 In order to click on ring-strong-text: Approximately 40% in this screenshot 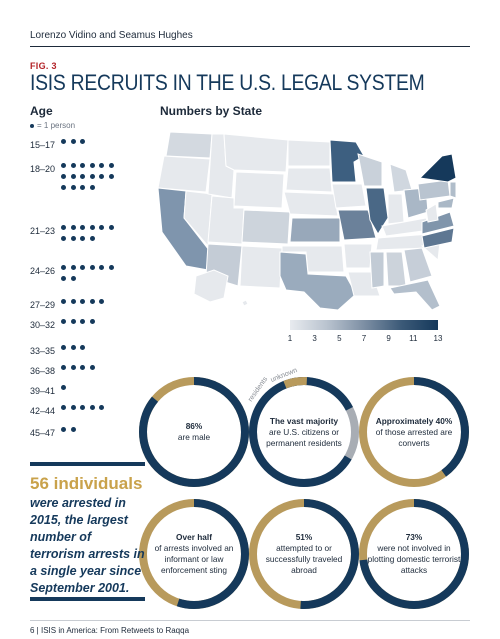, I will do `click(414, 420)`.